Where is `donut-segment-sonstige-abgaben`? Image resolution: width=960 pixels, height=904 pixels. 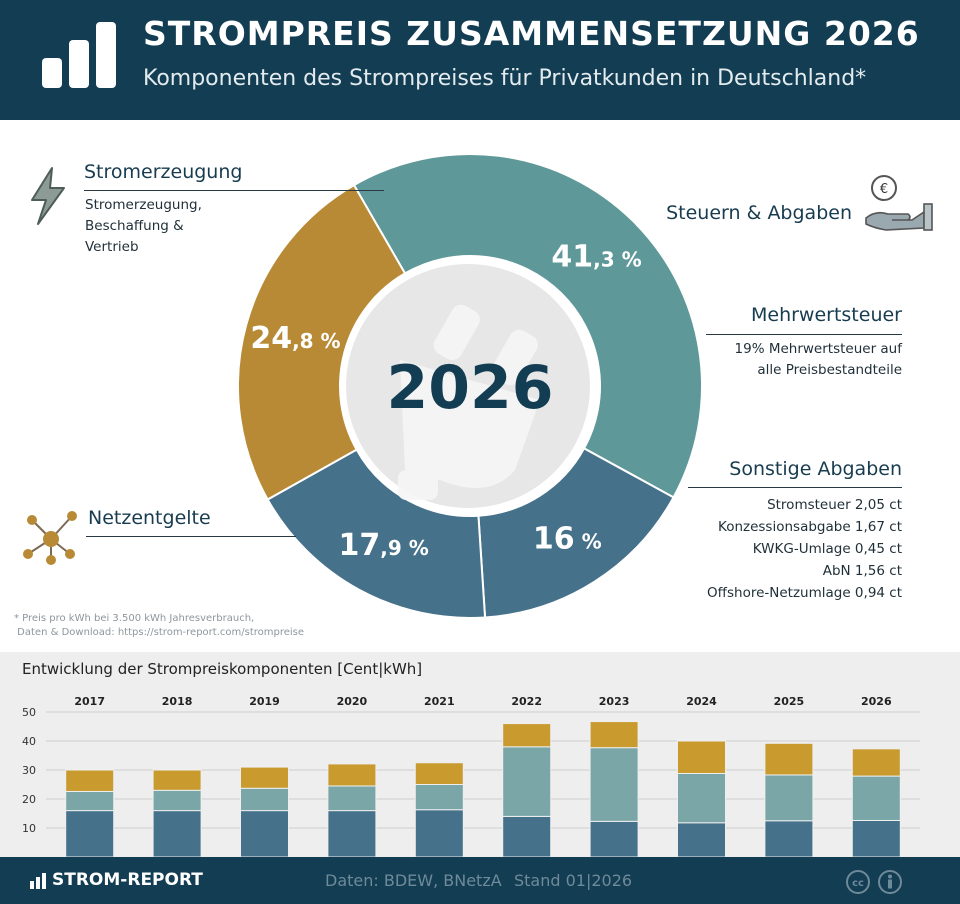 donut-segment-sonstige-abgaben is located at coordinates (376, 533).